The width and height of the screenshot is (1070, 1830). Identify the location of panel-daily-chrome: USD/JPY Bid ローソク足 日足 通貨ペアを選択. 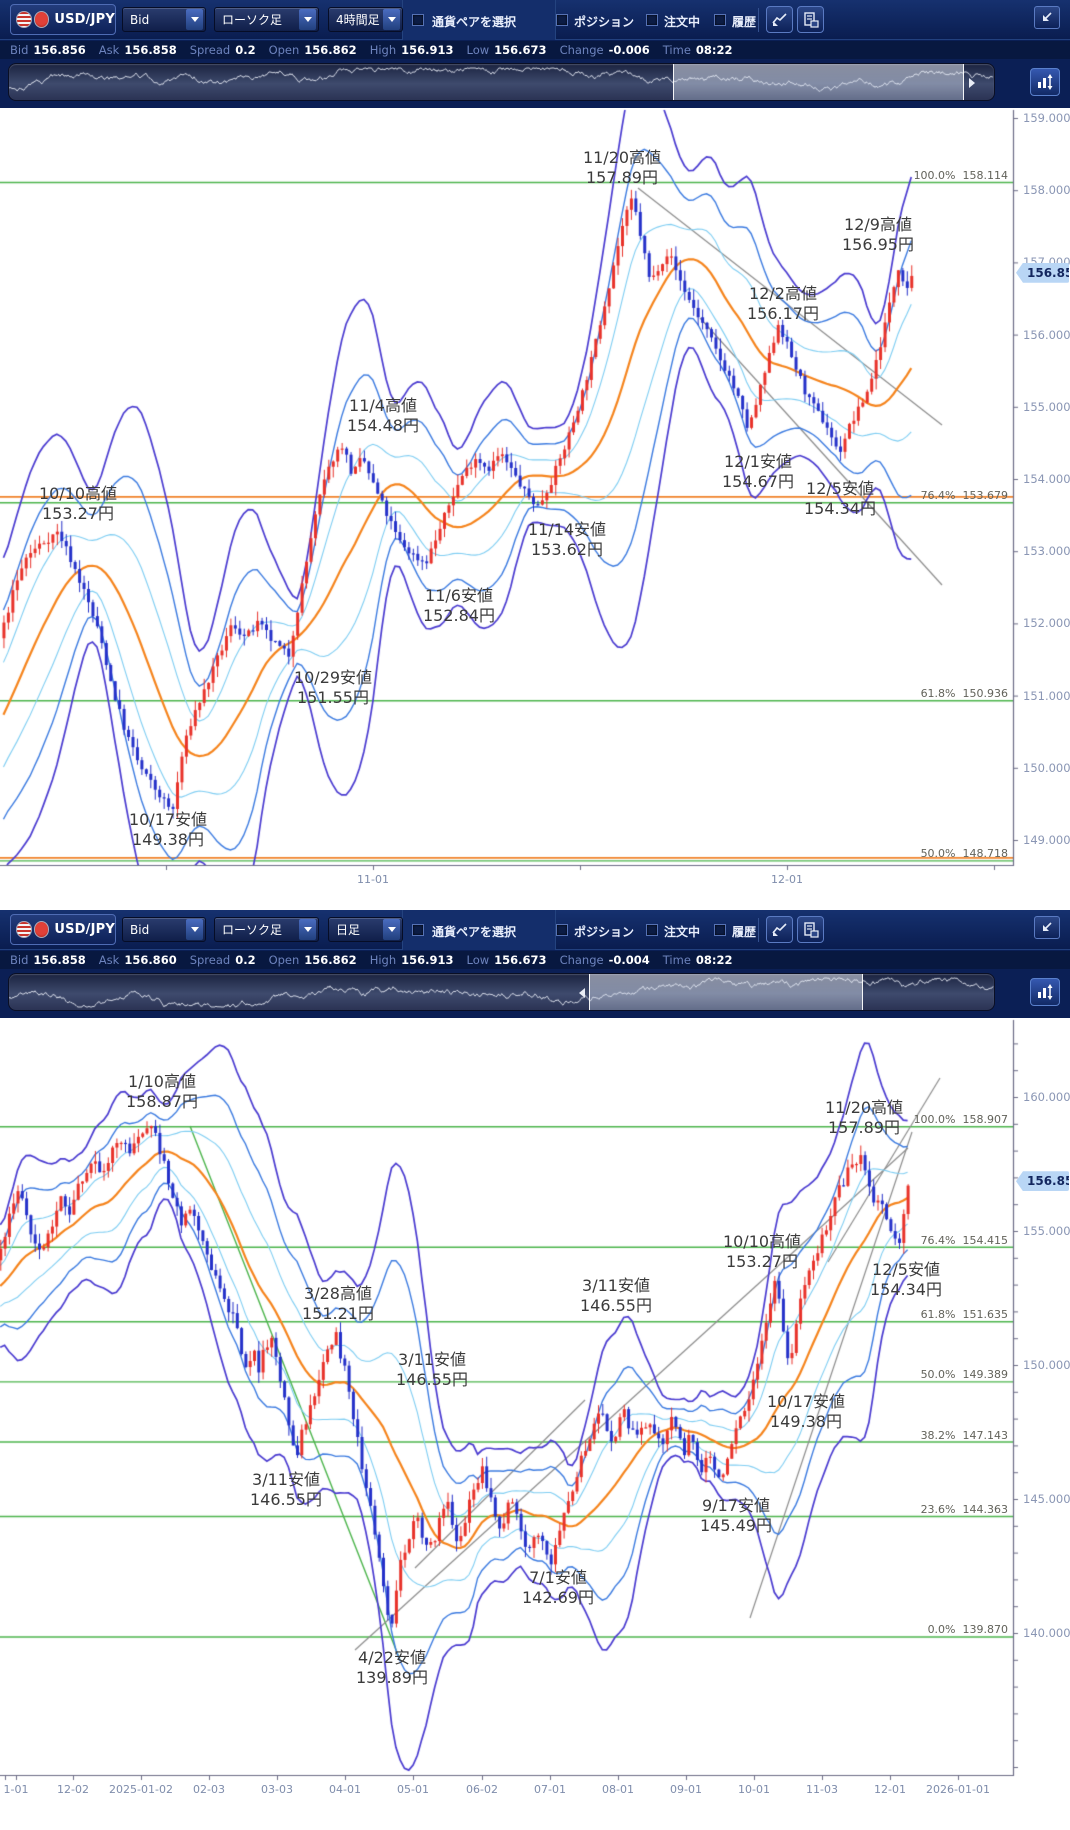
(535, 964).